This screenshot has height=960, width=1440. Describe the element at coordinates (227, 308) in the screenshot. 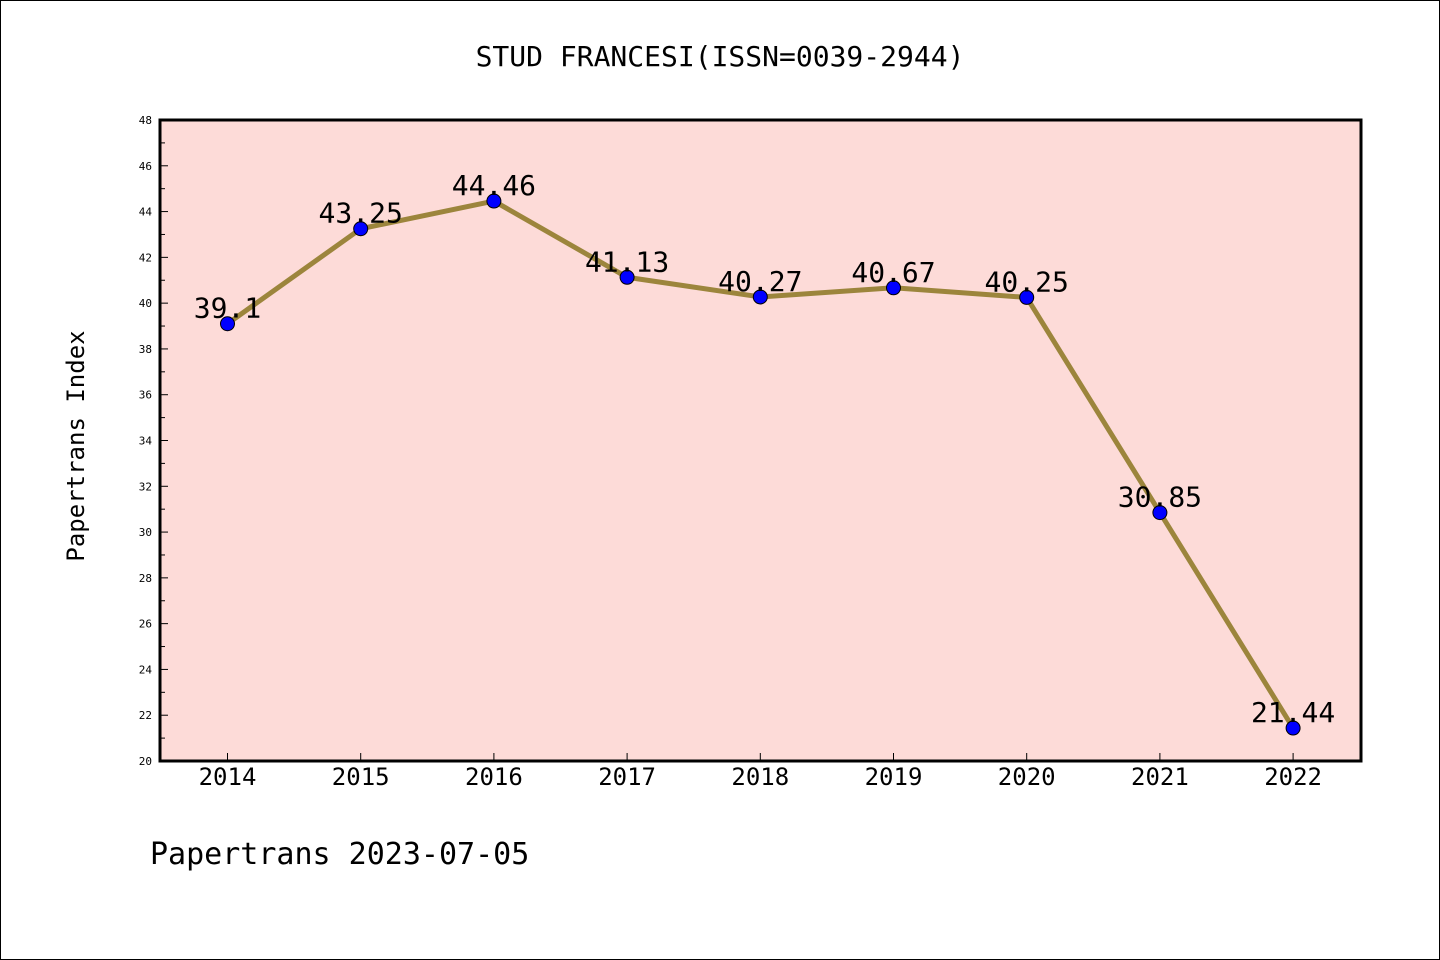

I see `data-label: 39.1` at that location.